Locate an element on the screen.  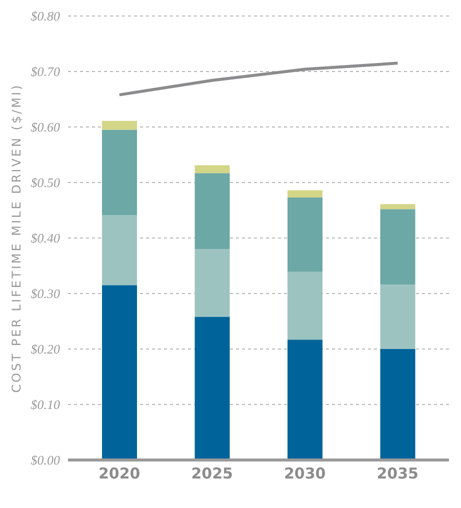
y-tick-label: $0.20 is located at coordinates (45, 349).